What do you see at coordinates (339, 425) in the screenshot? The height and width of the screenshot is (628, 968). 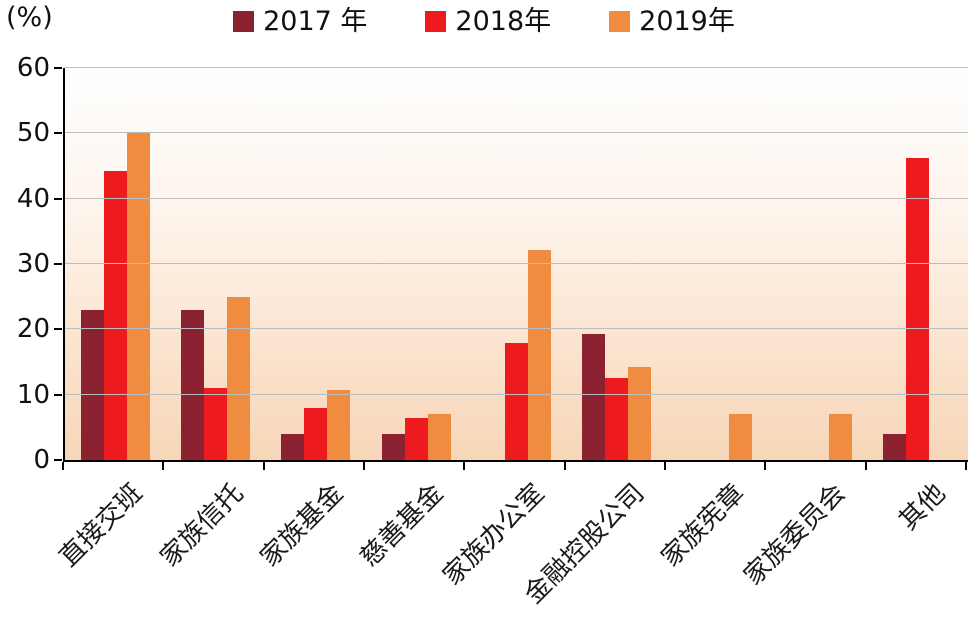 I see `bar-2019-家族基金` at bounding box center [339, 425].